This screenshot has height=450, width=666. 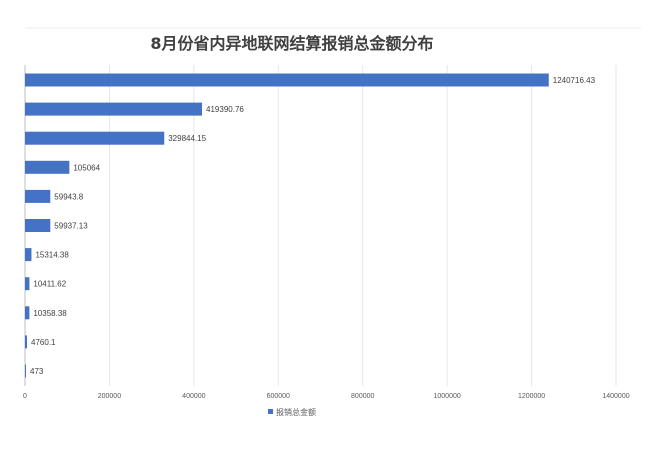 What do you see at coordinates (362, 396) in the screenshot?
I see `x-tick-label: 800000` at bounding box center [362, 396].